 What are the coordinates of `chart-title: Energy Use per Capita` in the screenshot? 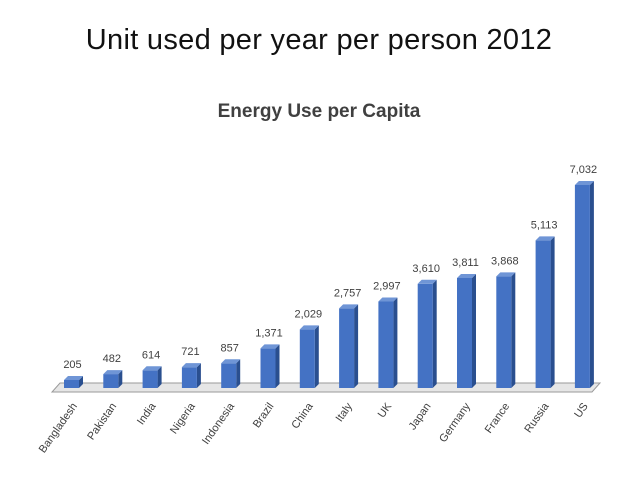 It's located at (319, 111).